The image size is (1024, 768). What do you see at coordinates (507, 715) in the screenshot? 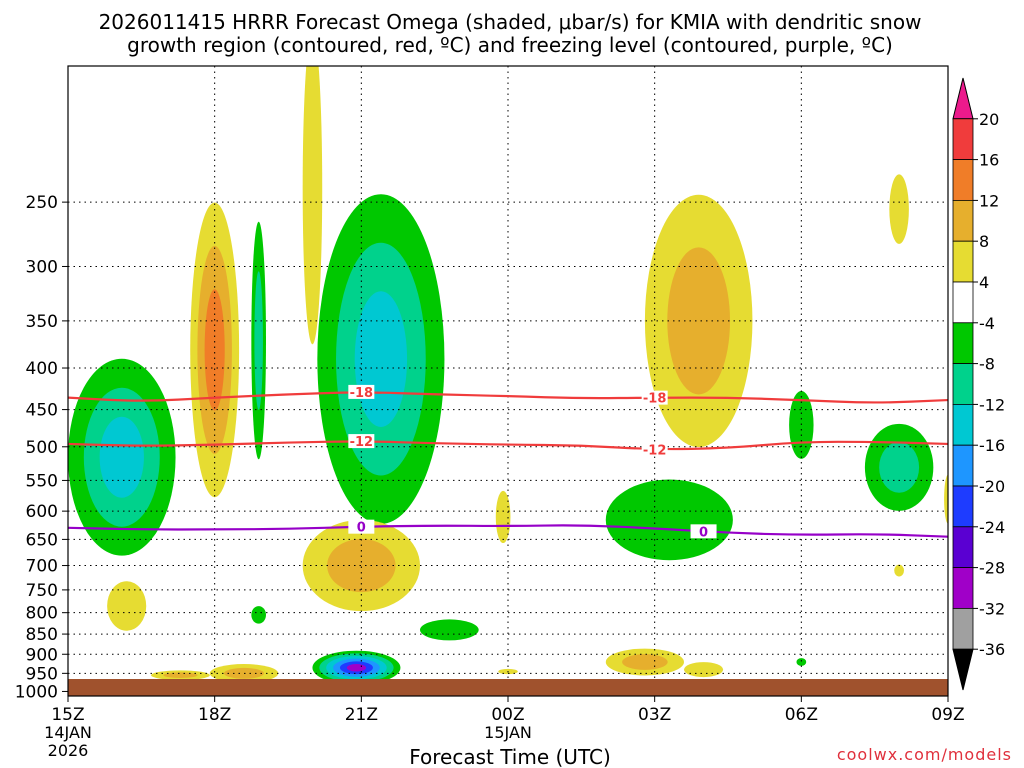
I see `x-tick-label: 00Z` at bounding box center [507, 715].